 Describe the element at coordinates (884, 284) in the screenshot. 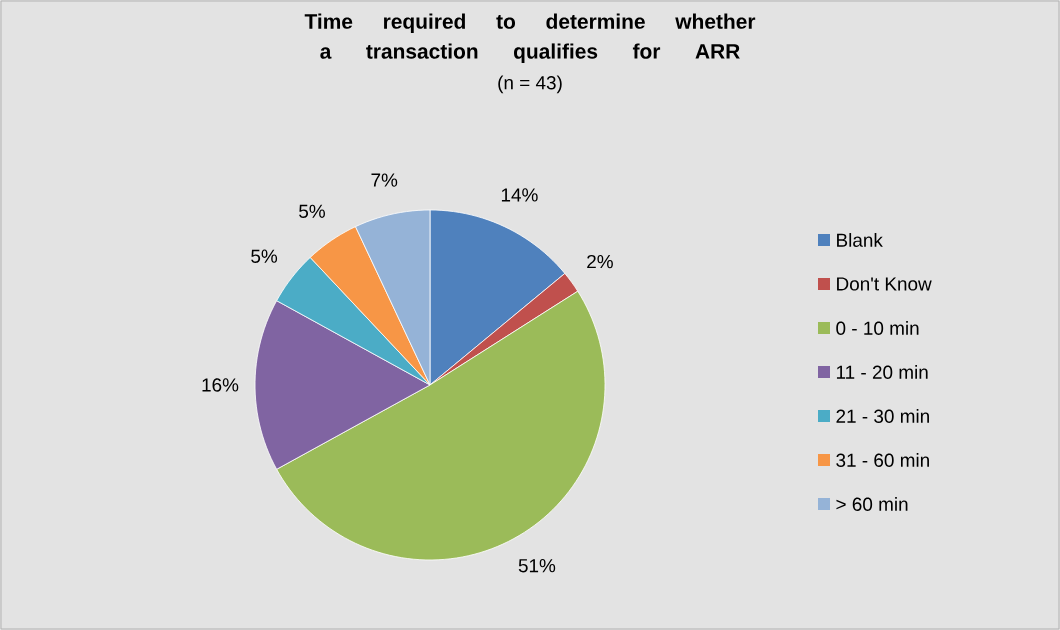

I see `legend-label: Don't Know` at that location.